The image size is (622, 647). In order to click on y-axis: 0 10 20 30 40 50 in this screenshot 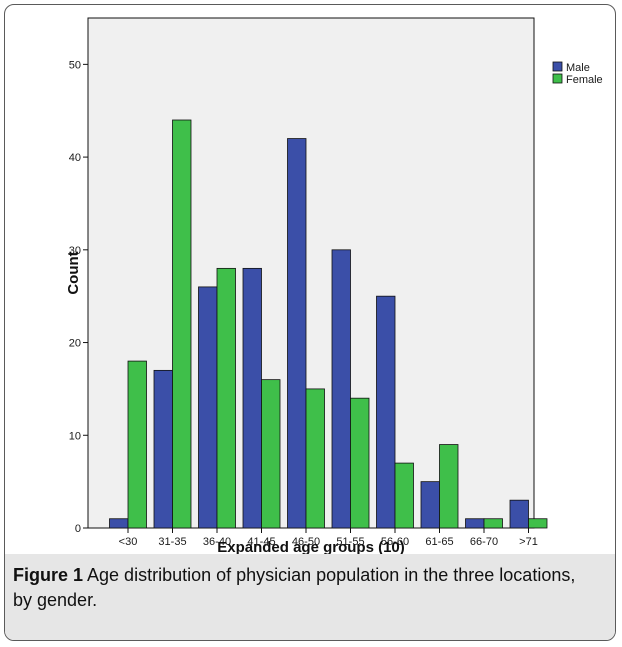, I will do `click(78, 297)`.